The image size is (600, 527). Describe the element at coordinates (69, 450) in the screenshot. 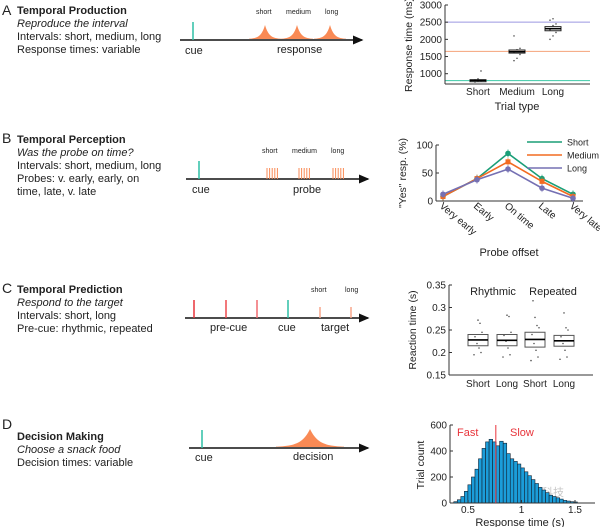

I see `panel-d-subtitle: Choose a snack food` at that location.